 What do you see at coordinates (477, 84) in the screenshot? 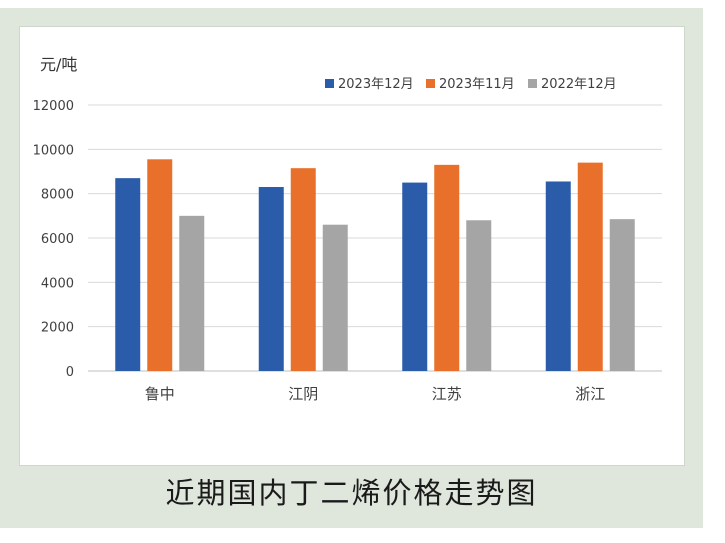
I see `legend-label: 2023年11月` at bounding box center [477, 84].